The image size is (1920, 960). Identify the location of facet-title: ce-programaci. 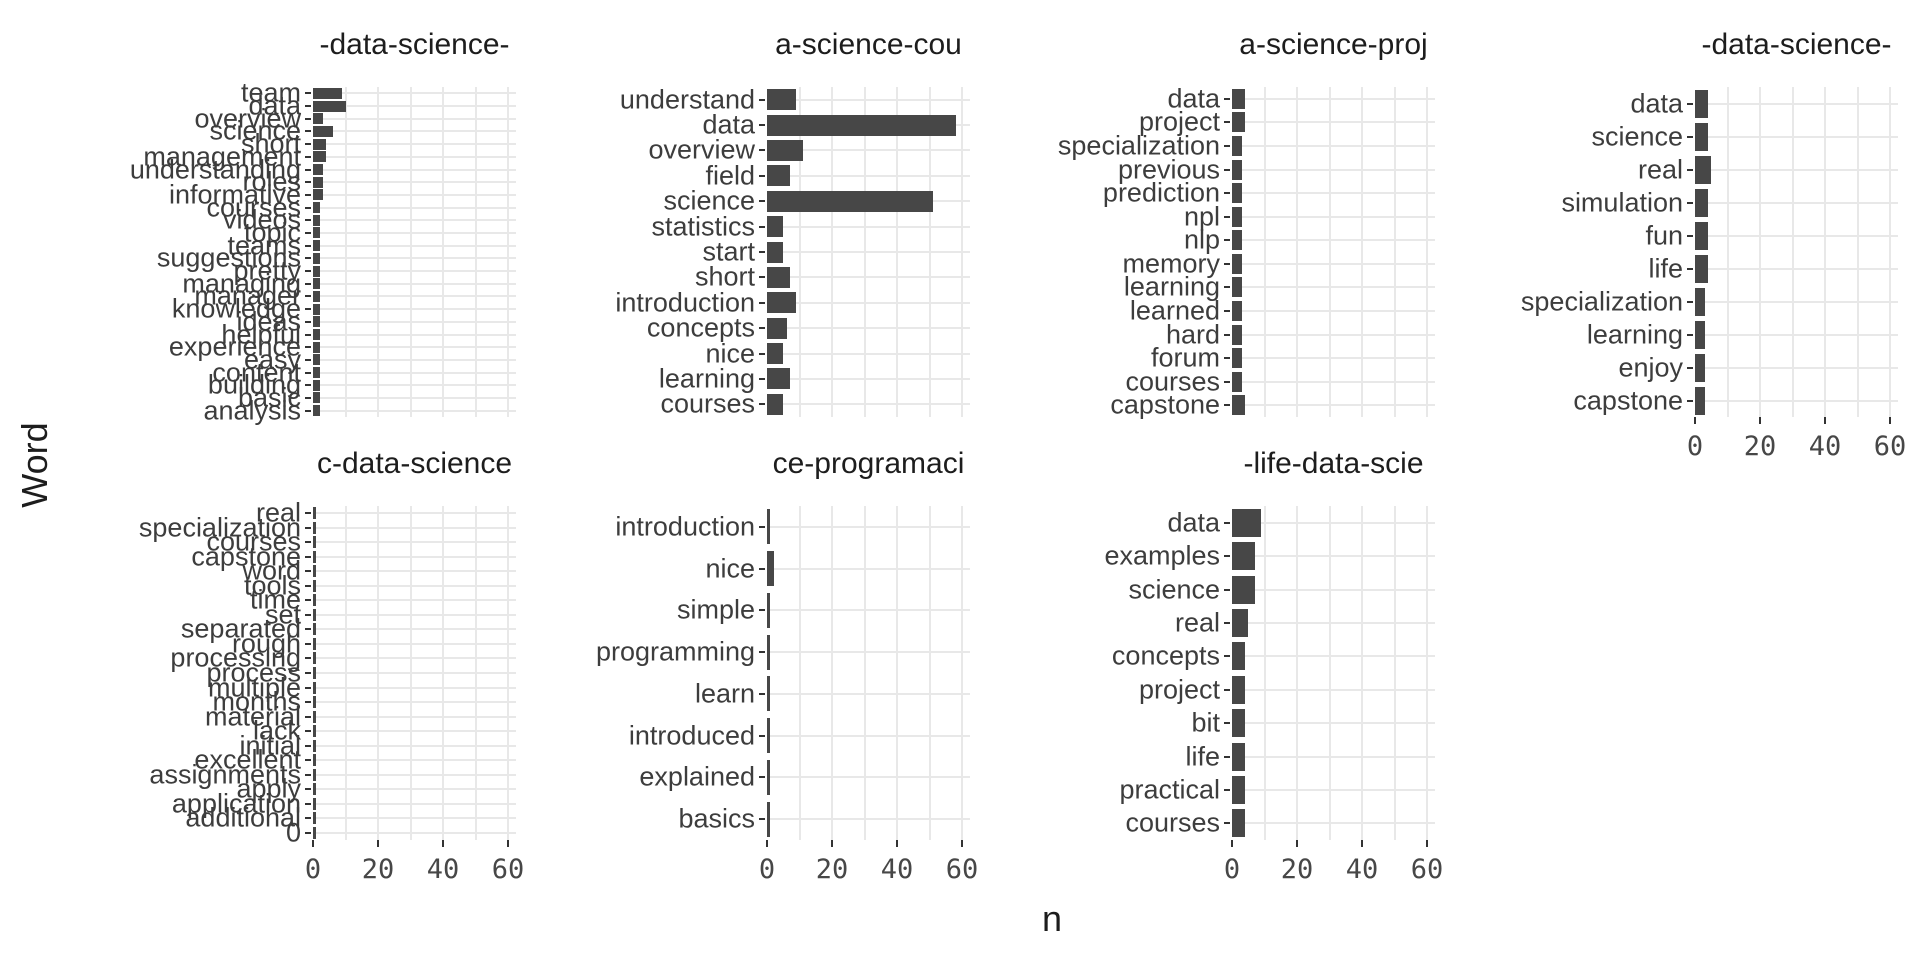
(868, 463).